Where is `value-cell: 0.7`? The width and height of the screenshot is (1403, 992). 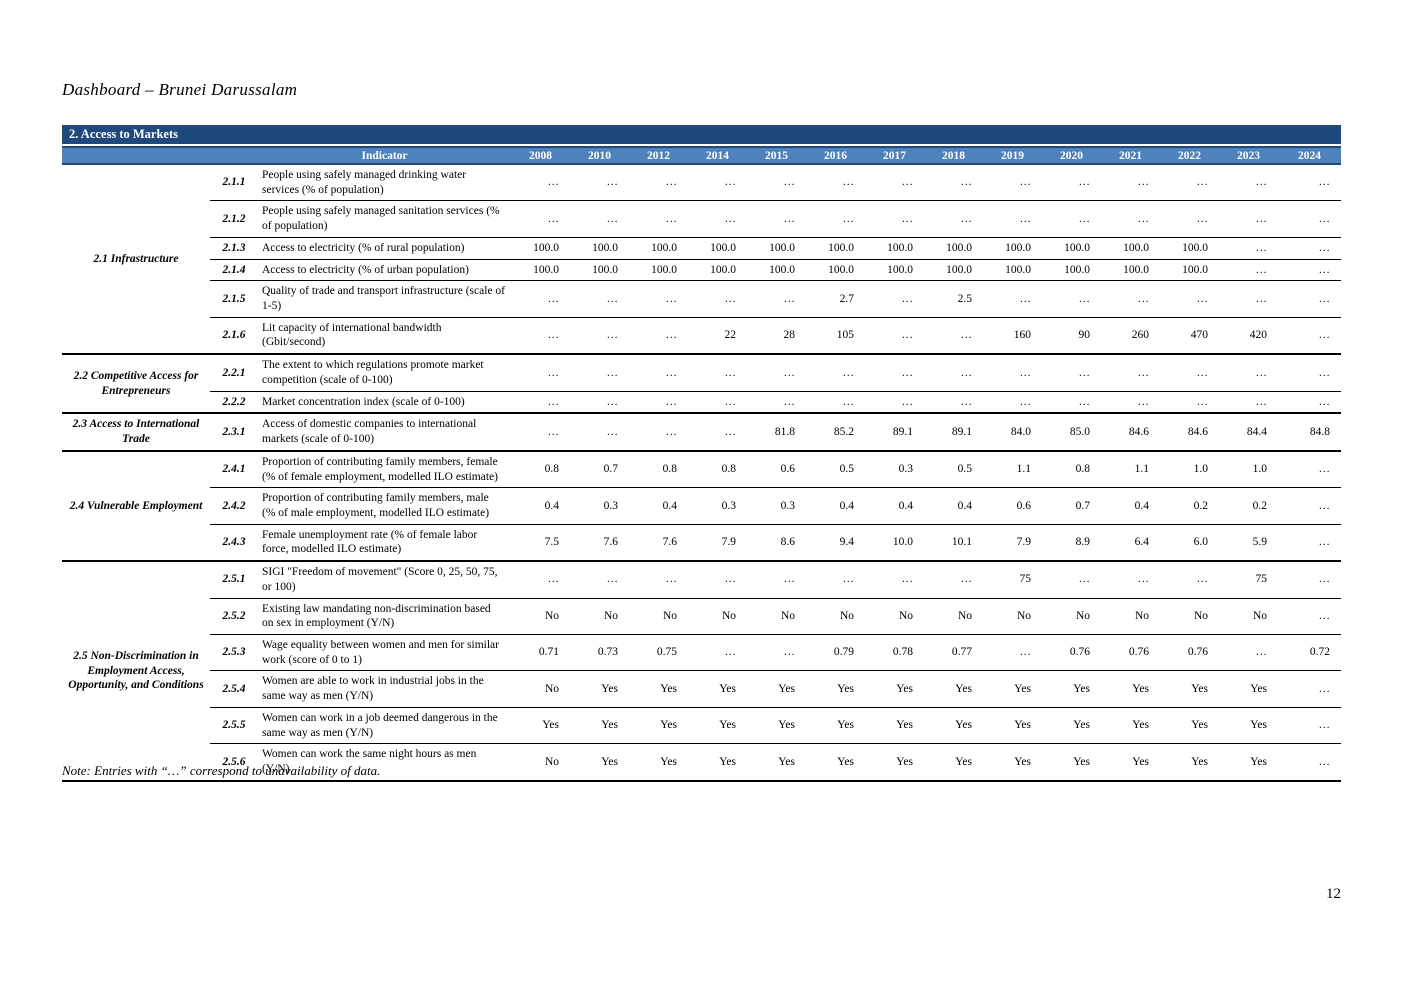
value-cell: 0.7 is located at coordinates (1071, 506).